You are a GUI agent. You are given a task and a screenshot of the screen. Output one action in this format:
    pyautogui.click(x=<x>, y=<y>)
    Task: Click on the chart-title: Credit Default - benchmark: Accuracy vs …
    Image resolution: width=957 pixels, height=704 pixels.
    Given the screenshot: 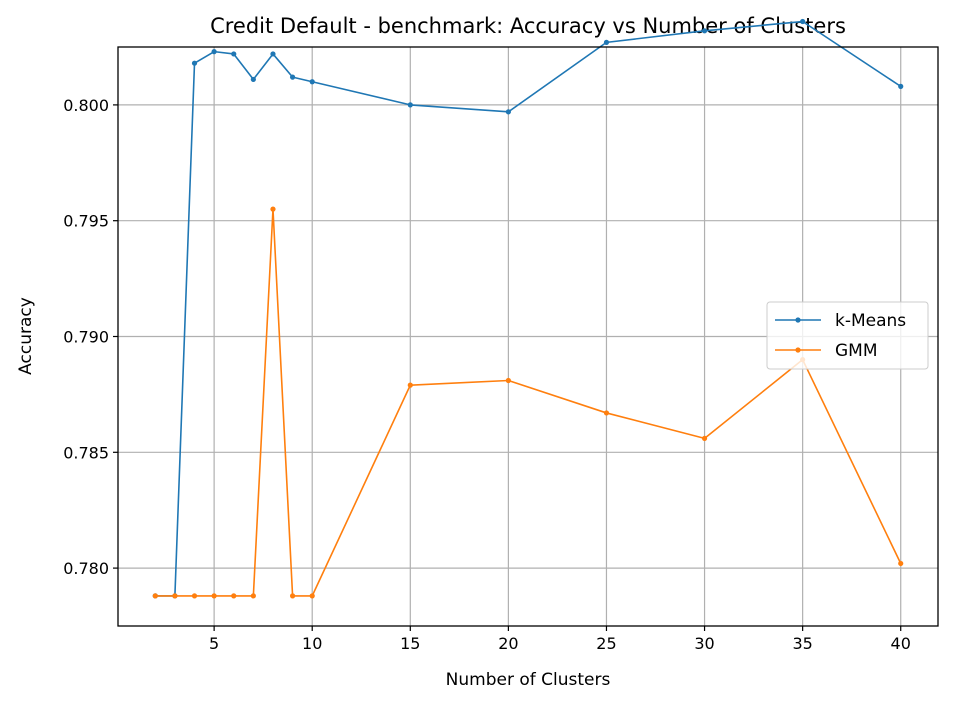 What is the action you would take?
    pyautogui.click(x=528, y=26)
    